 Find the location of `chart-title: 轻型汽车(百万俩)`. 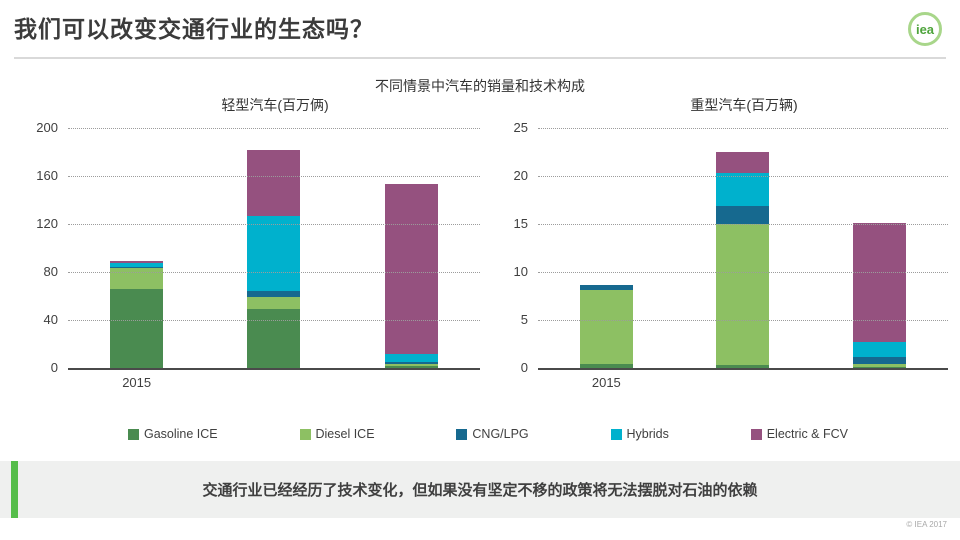

chart-title: 轻型汽车(百万俩) is located at coordinates (275, 105).